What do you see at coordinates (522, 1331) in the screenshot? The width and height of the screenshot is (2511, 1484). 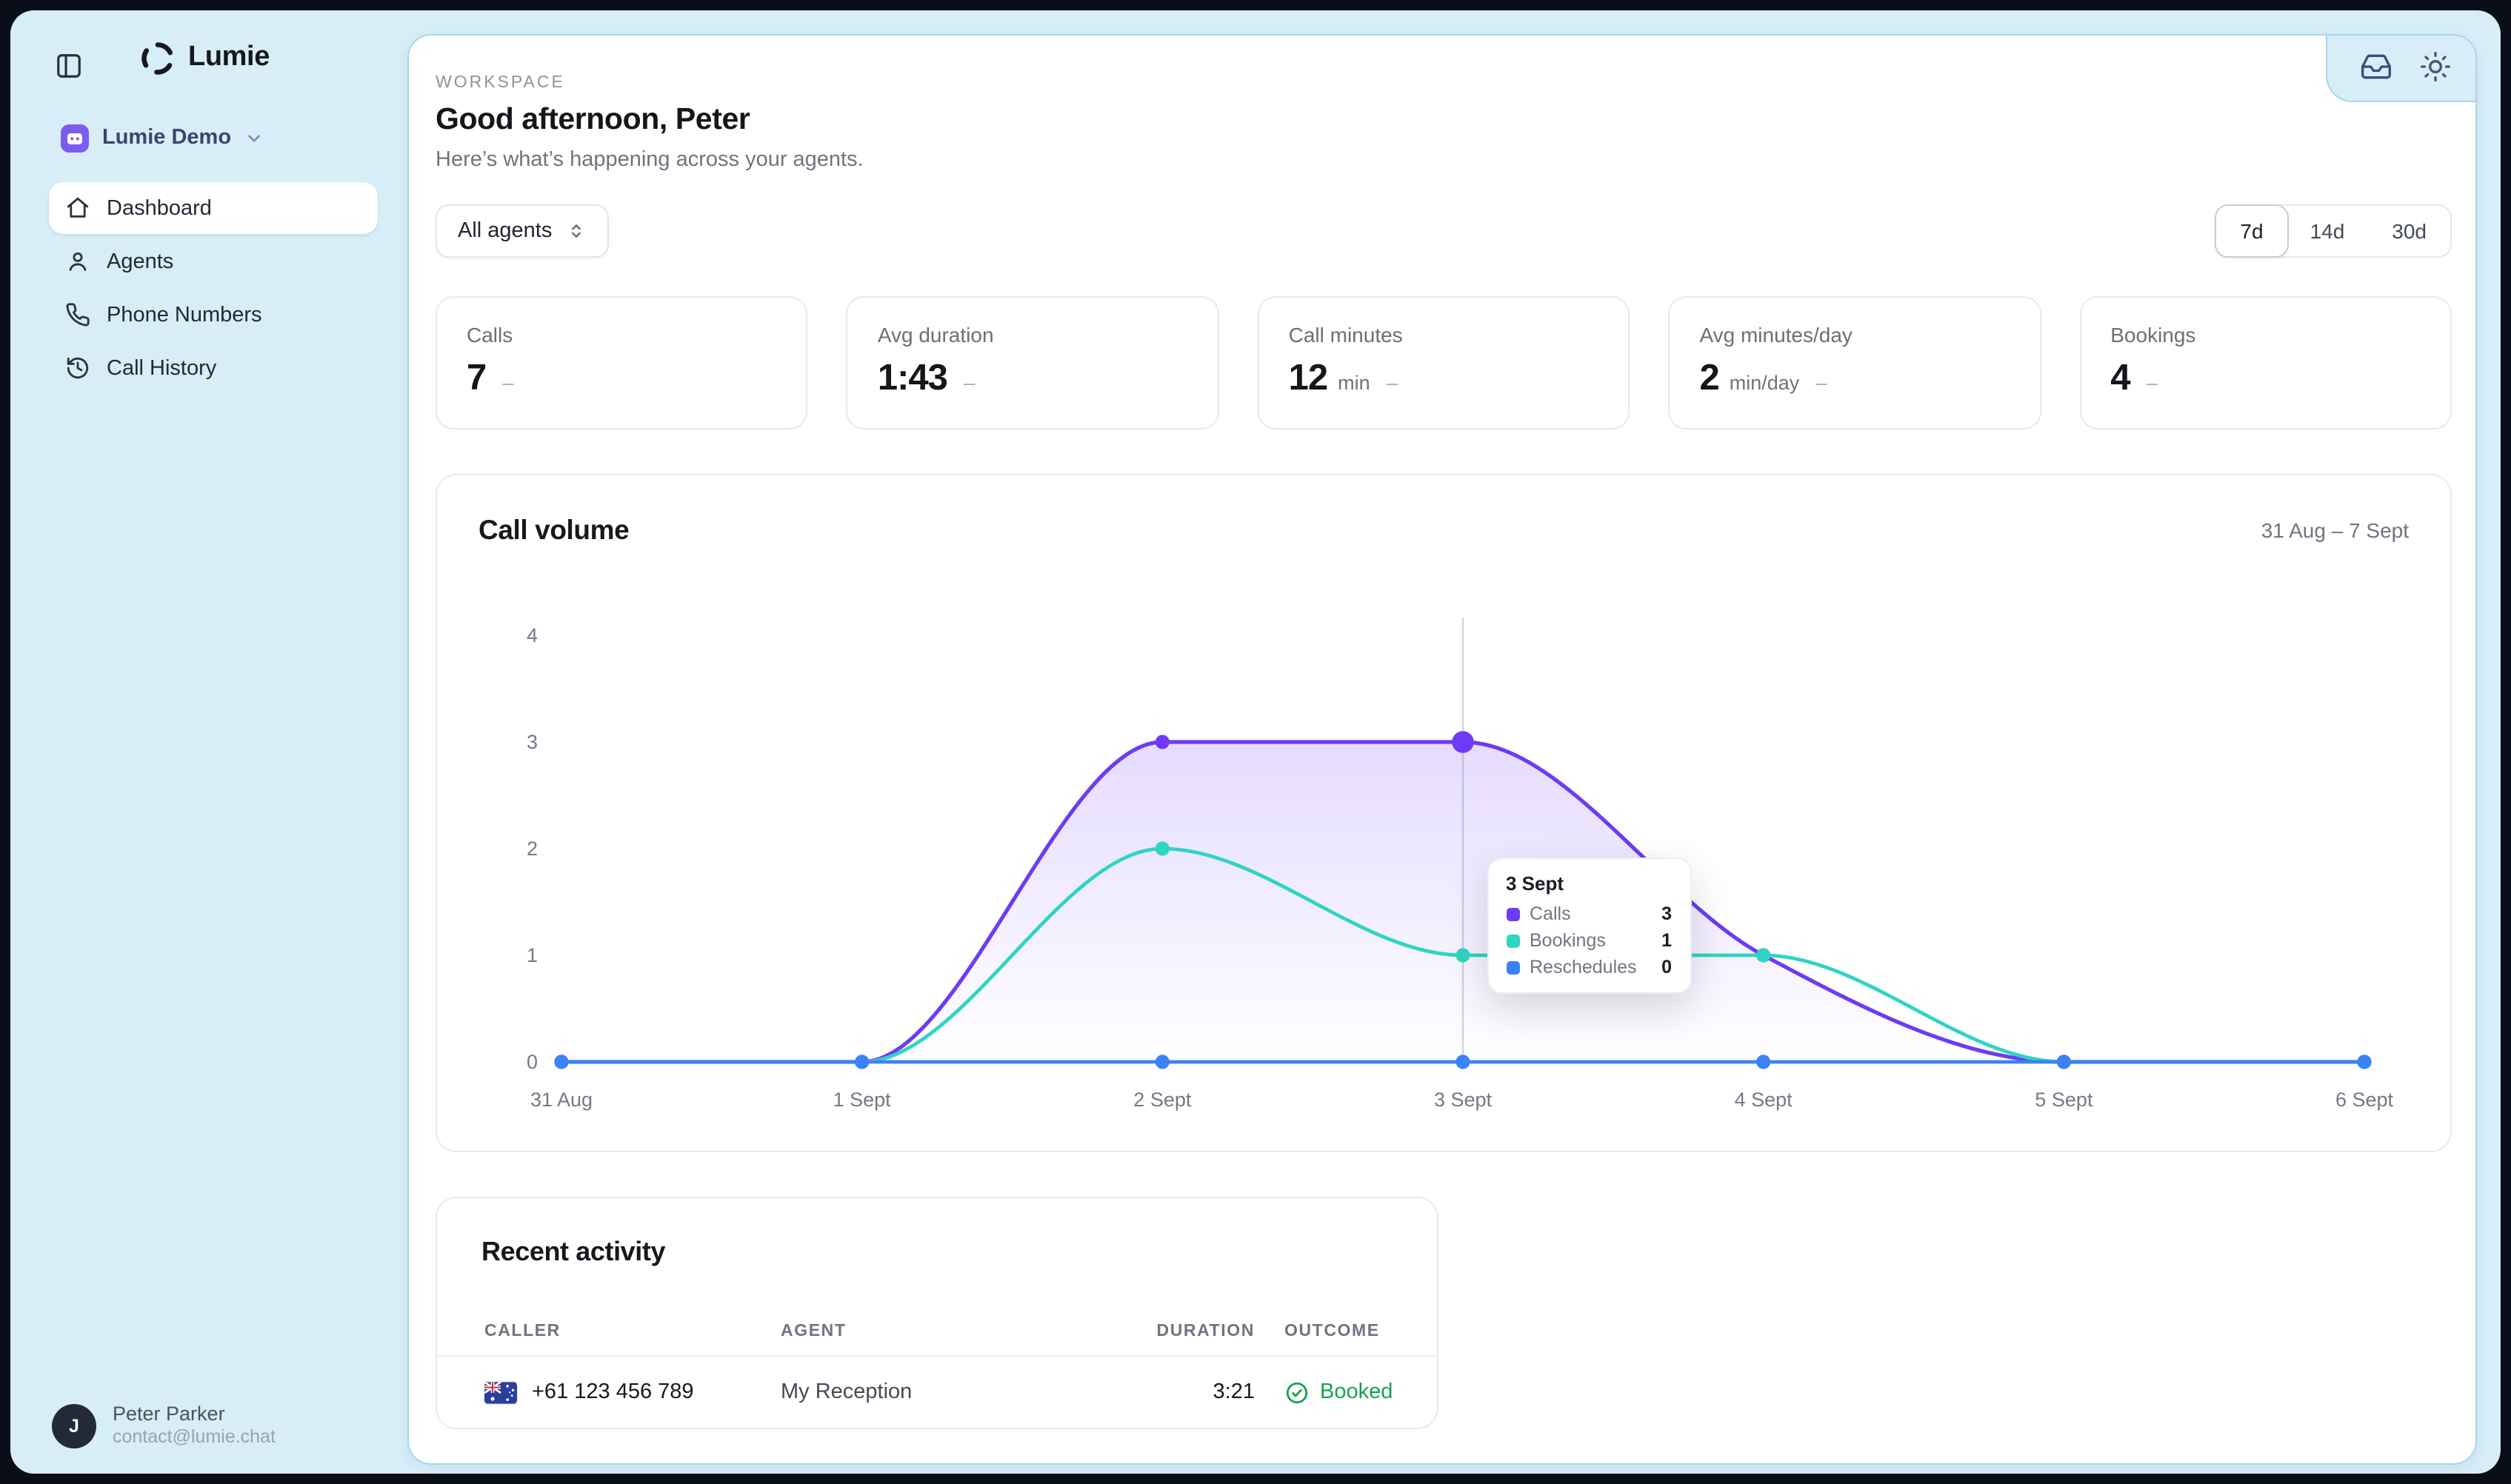 I see `column-header-caller: CALLER` at bounding box center [522, 1331].